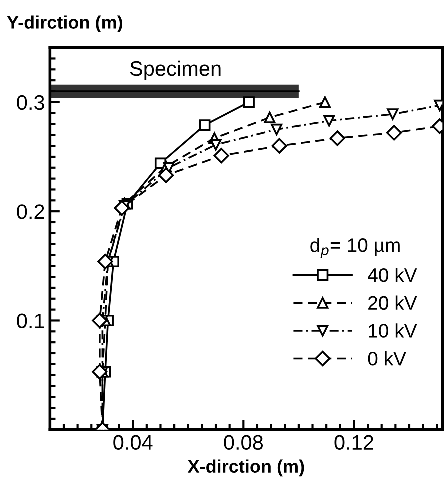 Image resolution: width=444 pixels, height=493 pixels. What do you see at coordinates (246, 468) in the screenshot?
I see `x-axis-title: X-dirction (m)` at bounding box center [246, 468].